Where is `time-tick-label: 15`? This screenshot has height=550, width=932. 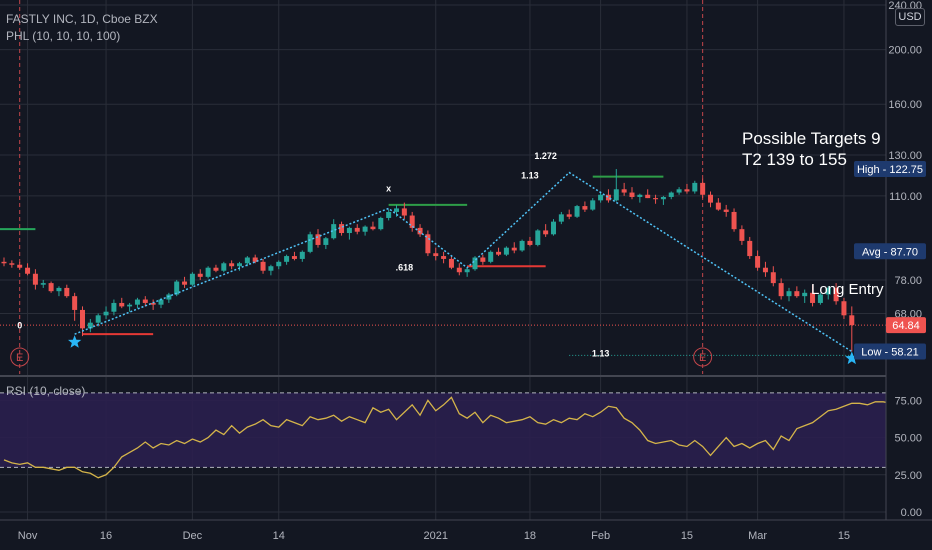
time-tick-label: 15 is located at coordinates (687, 536).